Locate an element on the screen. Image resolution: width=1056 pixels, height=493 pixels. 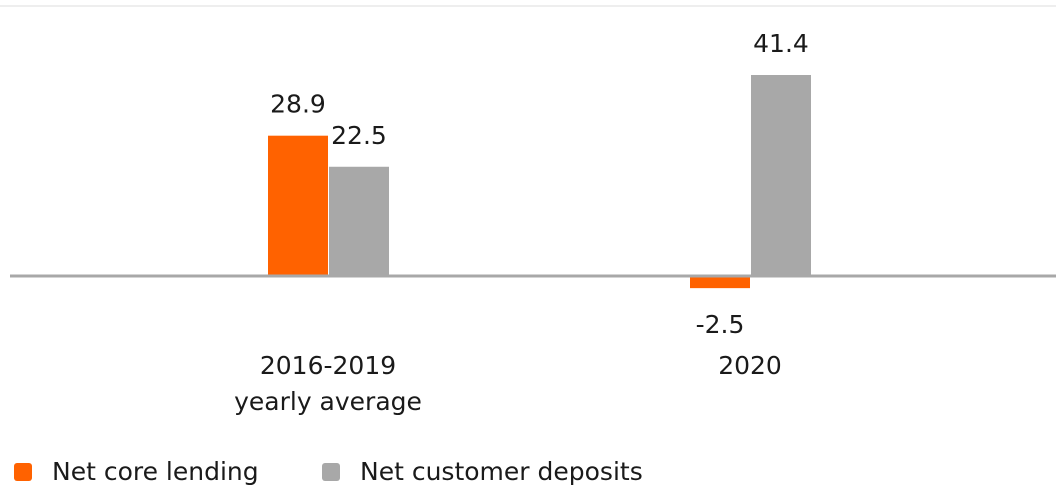
value-label: 22.5 is located at coordinates (359, 135).